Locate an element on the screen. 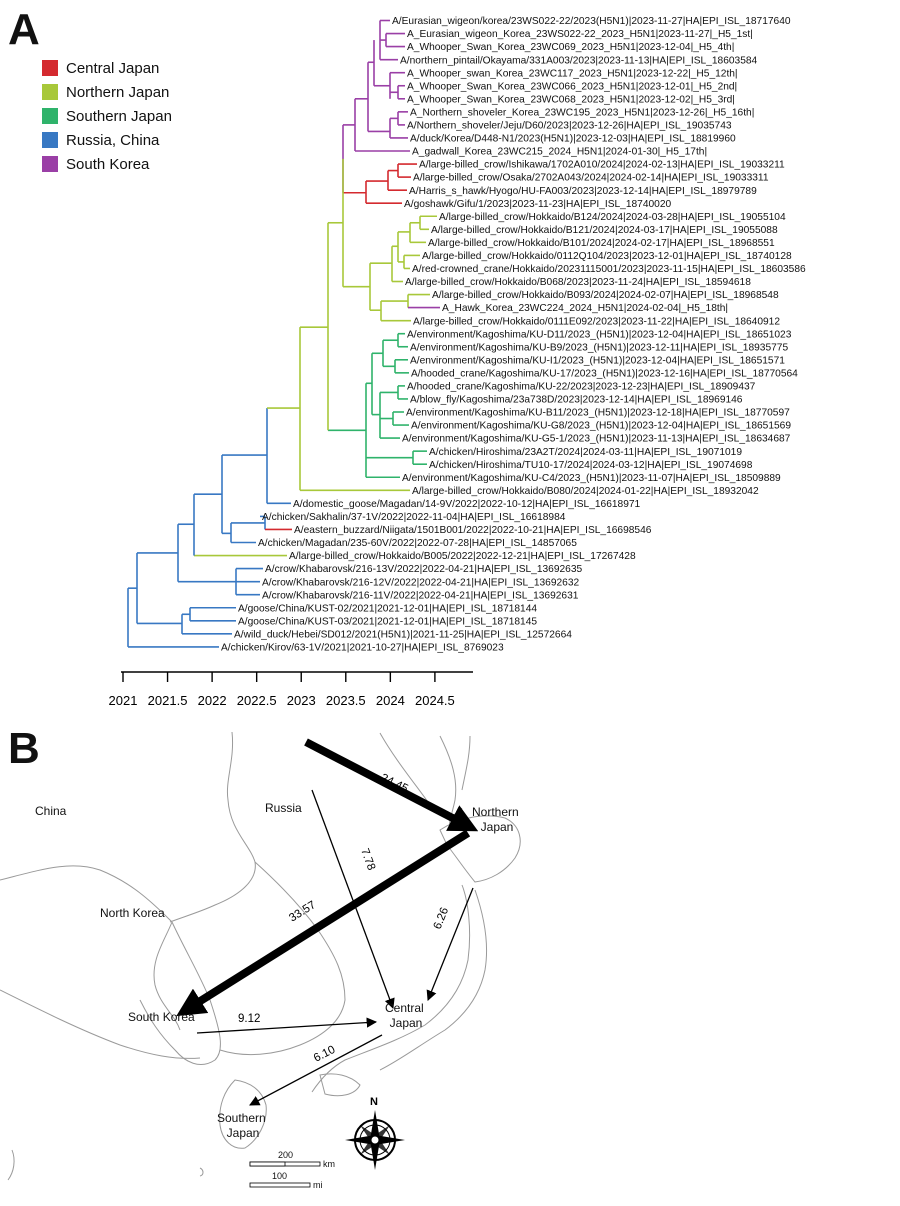  time-axis-tick-label: 2024 is located at coordinates (390, 700).